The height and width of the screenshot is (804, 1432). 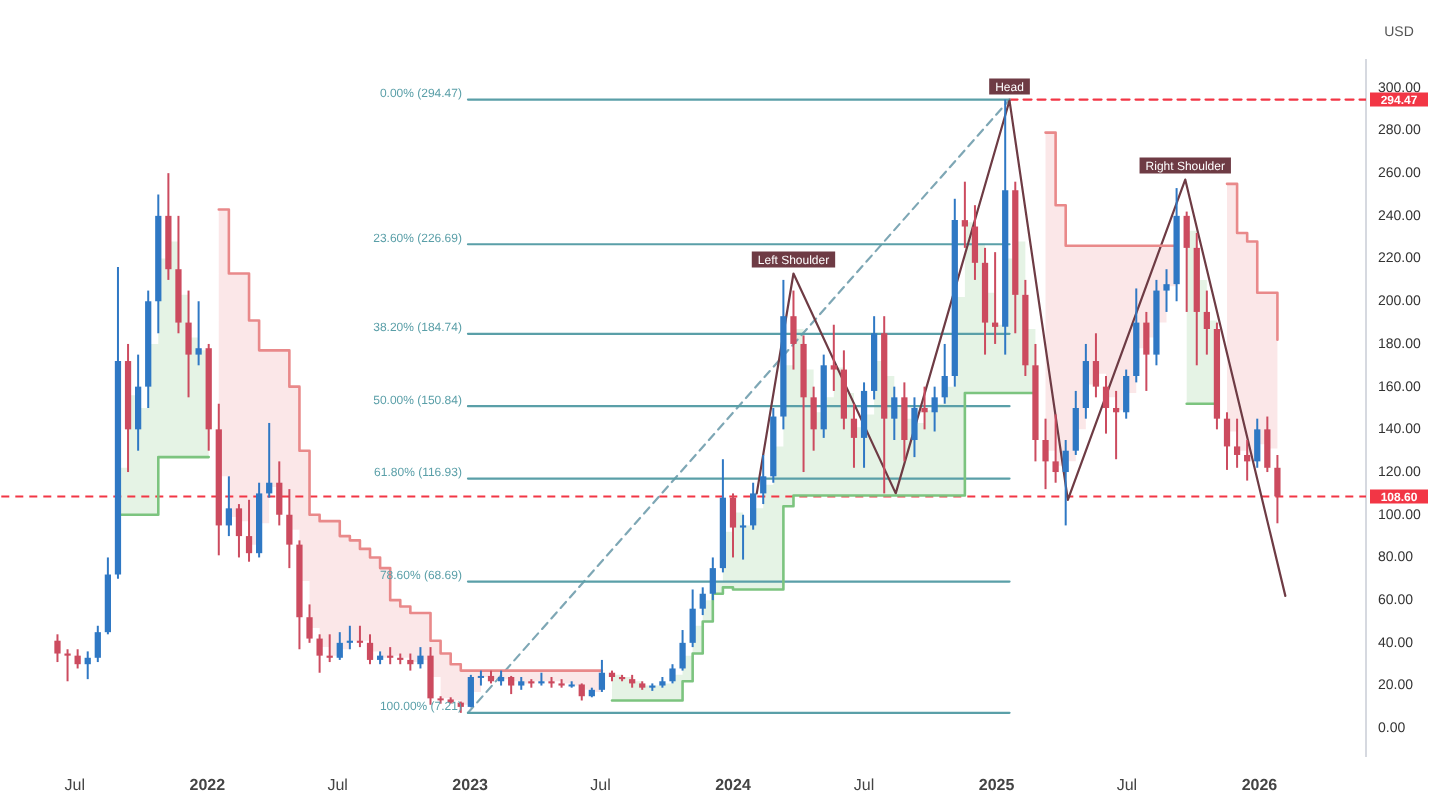 What do you see at coordinates (208, 785) in the screenshot?
I see `x-tick-label: 2022` at bounding box center [208, 785].